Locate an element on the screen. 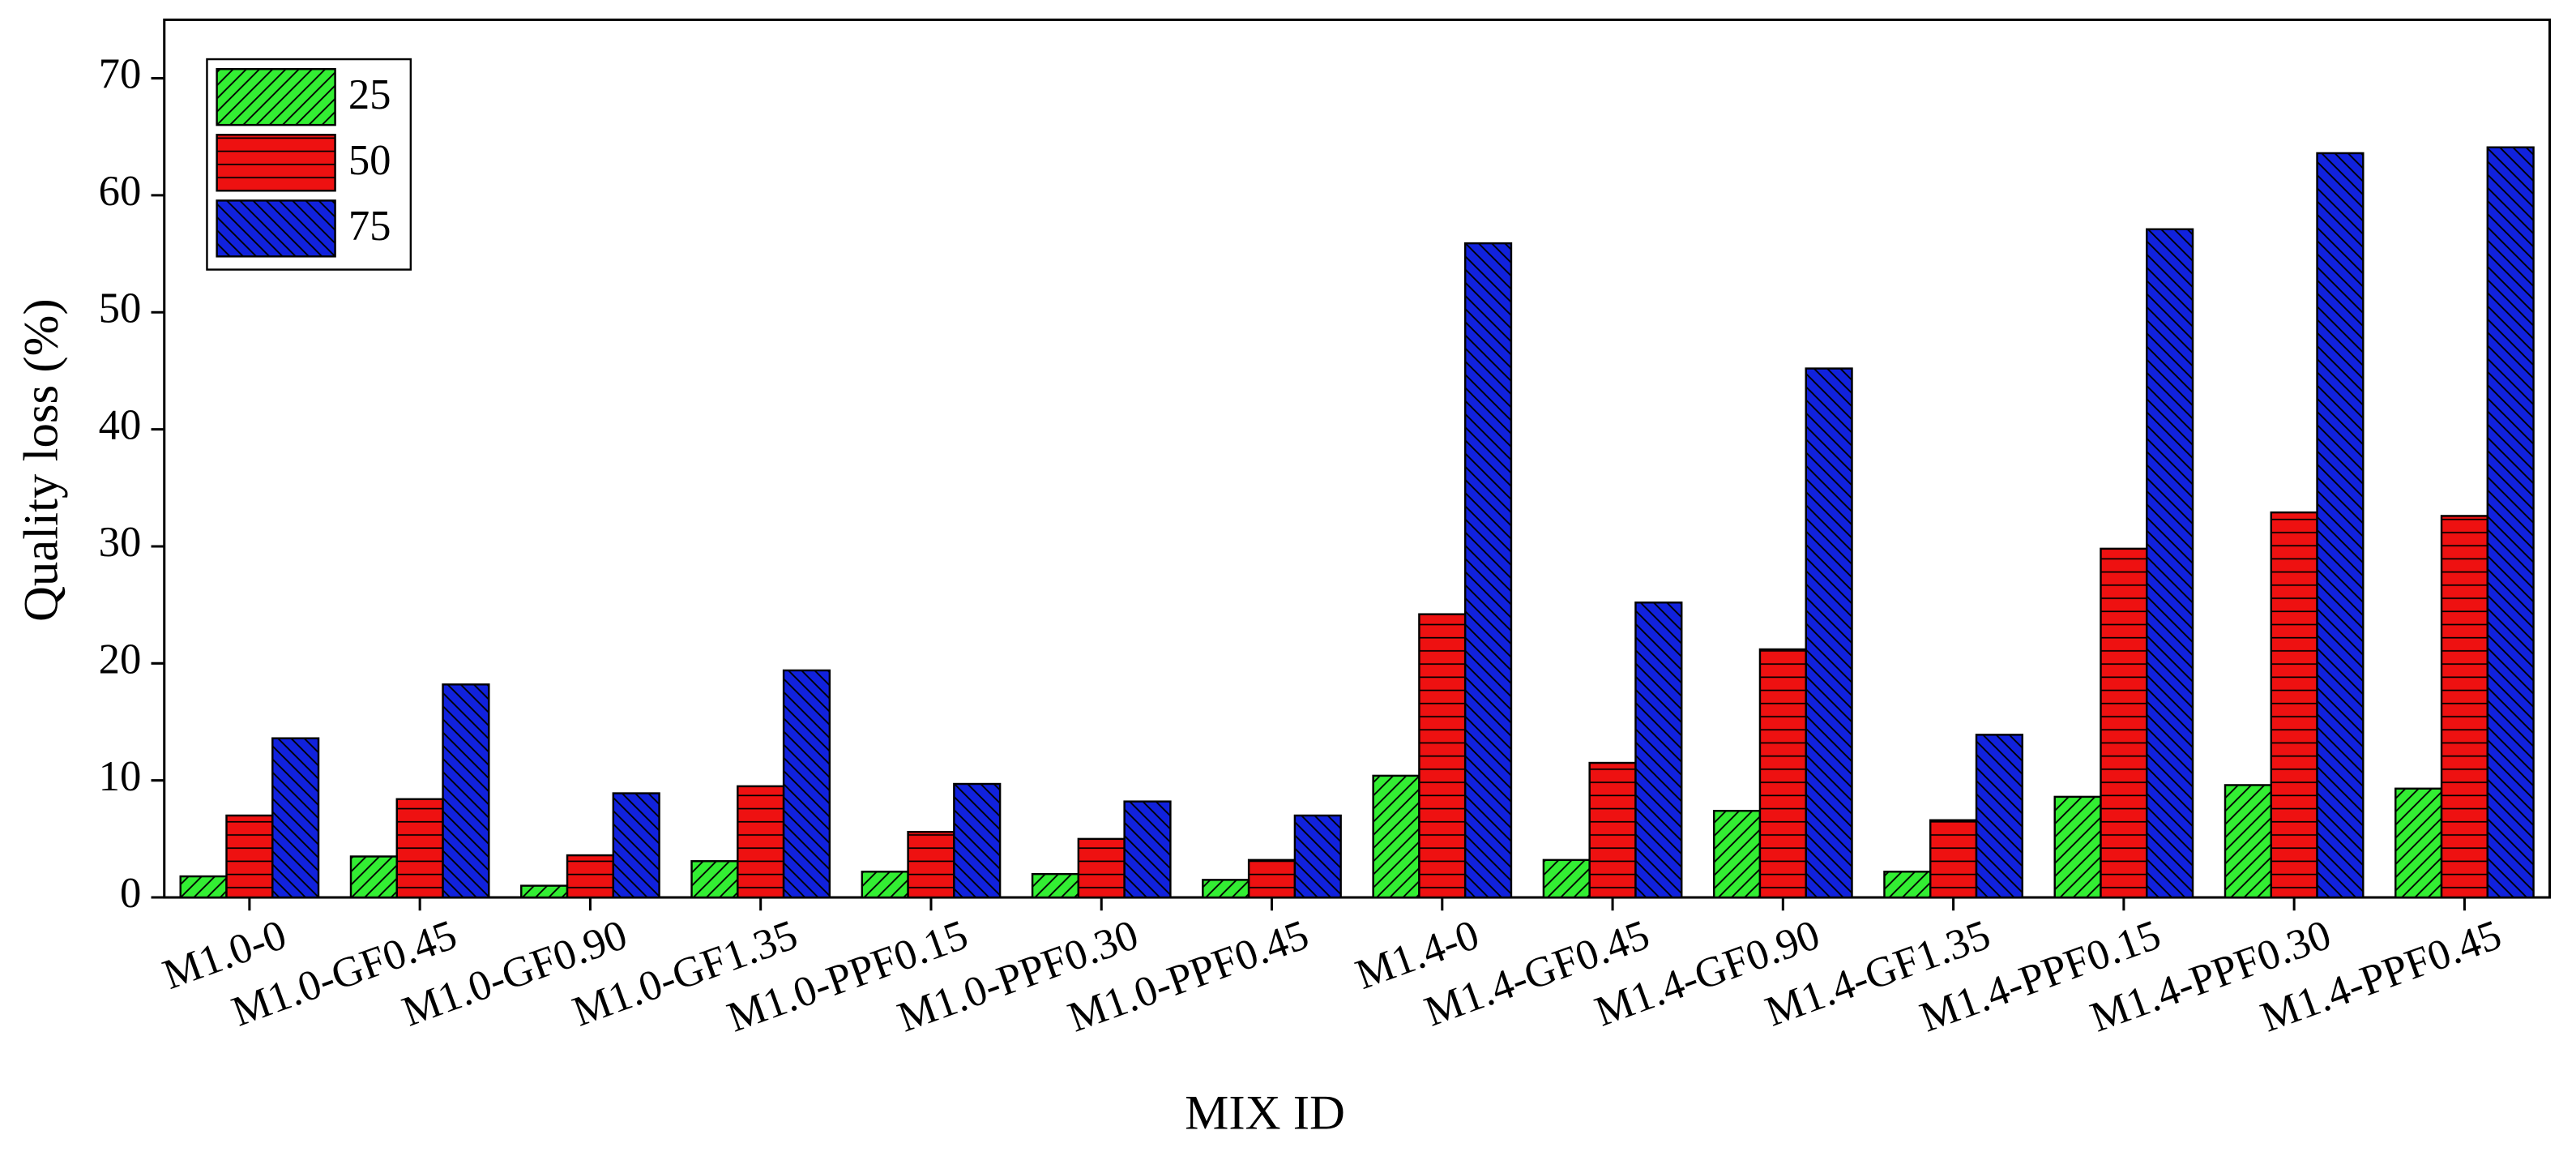 The width and height of the screenshot is (2576, 1156). legend-label: 50 is located at coordinates (369, 160).